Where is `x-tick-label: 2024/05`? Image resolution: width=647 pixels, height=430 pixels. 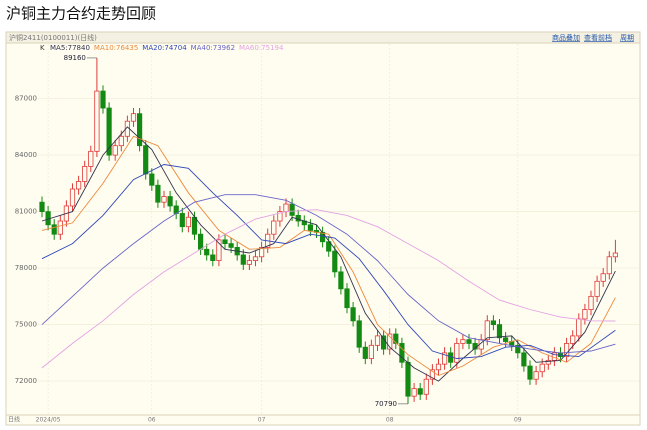
x-tick-label: 2024/05 is located at coordinates (48, 420).